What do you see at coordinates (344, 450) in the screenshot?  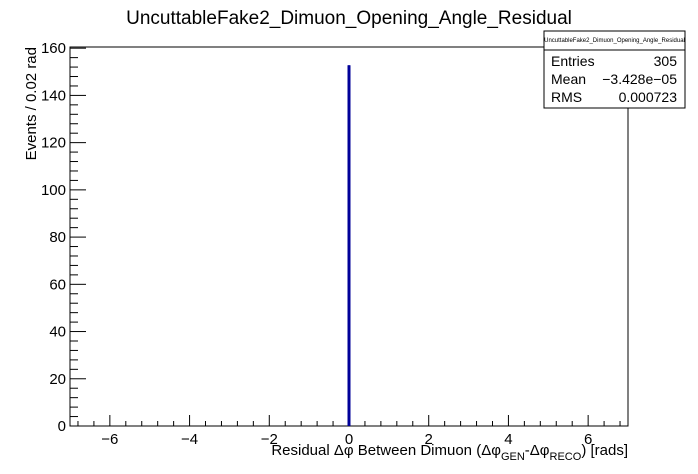 I see `xlabel-delta-phi: Δφ` at bounding box center [344, 450].